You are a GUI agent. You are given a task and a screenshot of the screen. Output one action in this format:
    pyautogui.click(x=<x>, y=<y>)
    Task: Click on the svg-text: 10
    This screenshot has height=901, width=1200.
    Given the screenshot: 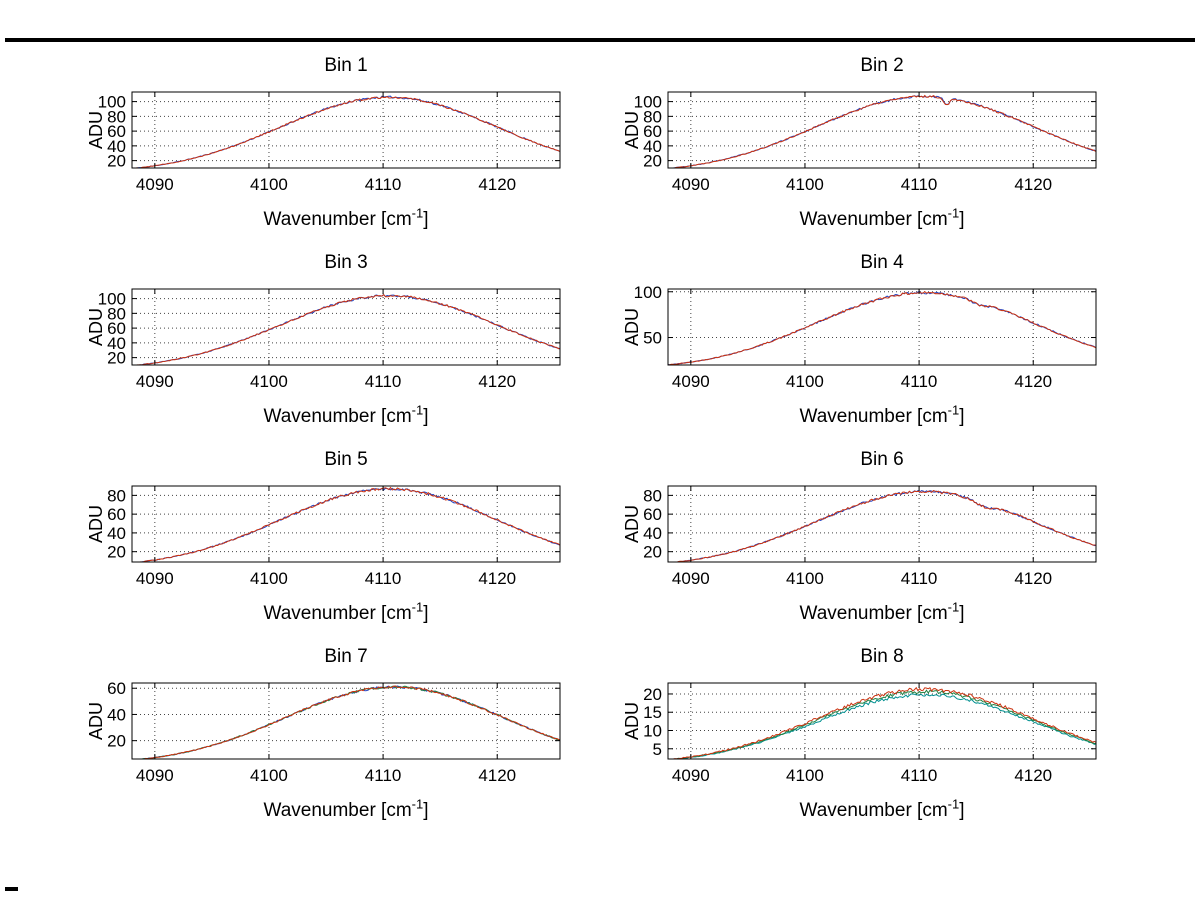 What is the action you would take?
    pyautogui.click(x=652, y=731)
    